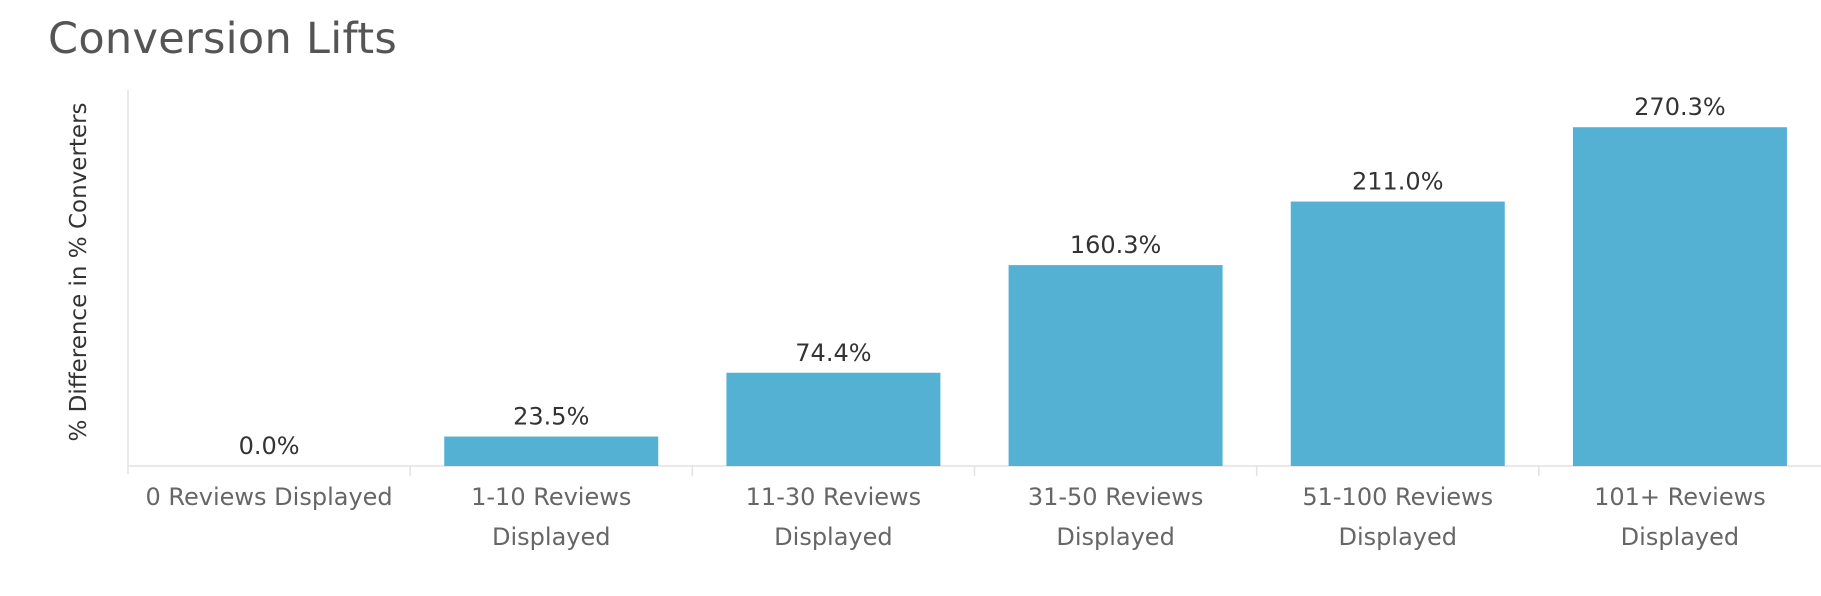  What do you see at coordinates (223, 39) in the screenshot?
I see `chart-title: Conversion Lifts` at bounding box center [223, 39].